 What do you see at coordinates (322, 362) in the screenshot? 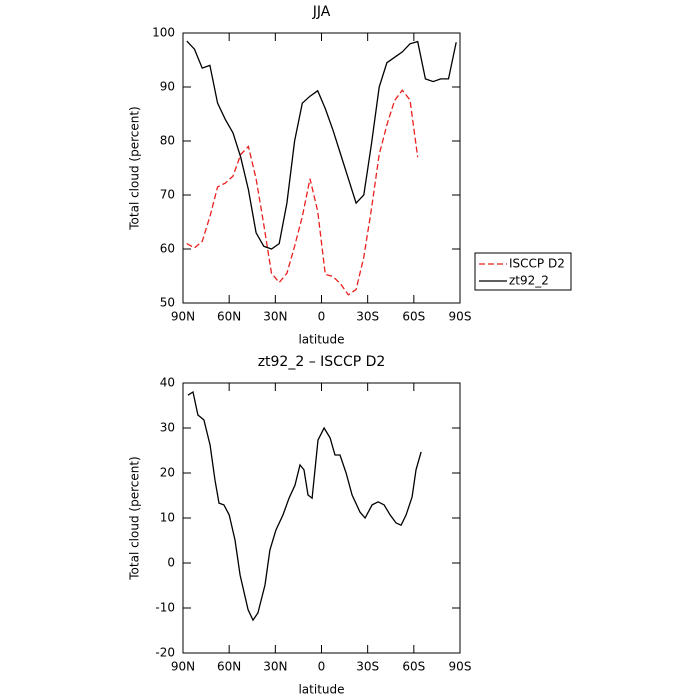
I see `chart-title: zt92_2 – ISCCP D2` at bounding box center [322, 362].